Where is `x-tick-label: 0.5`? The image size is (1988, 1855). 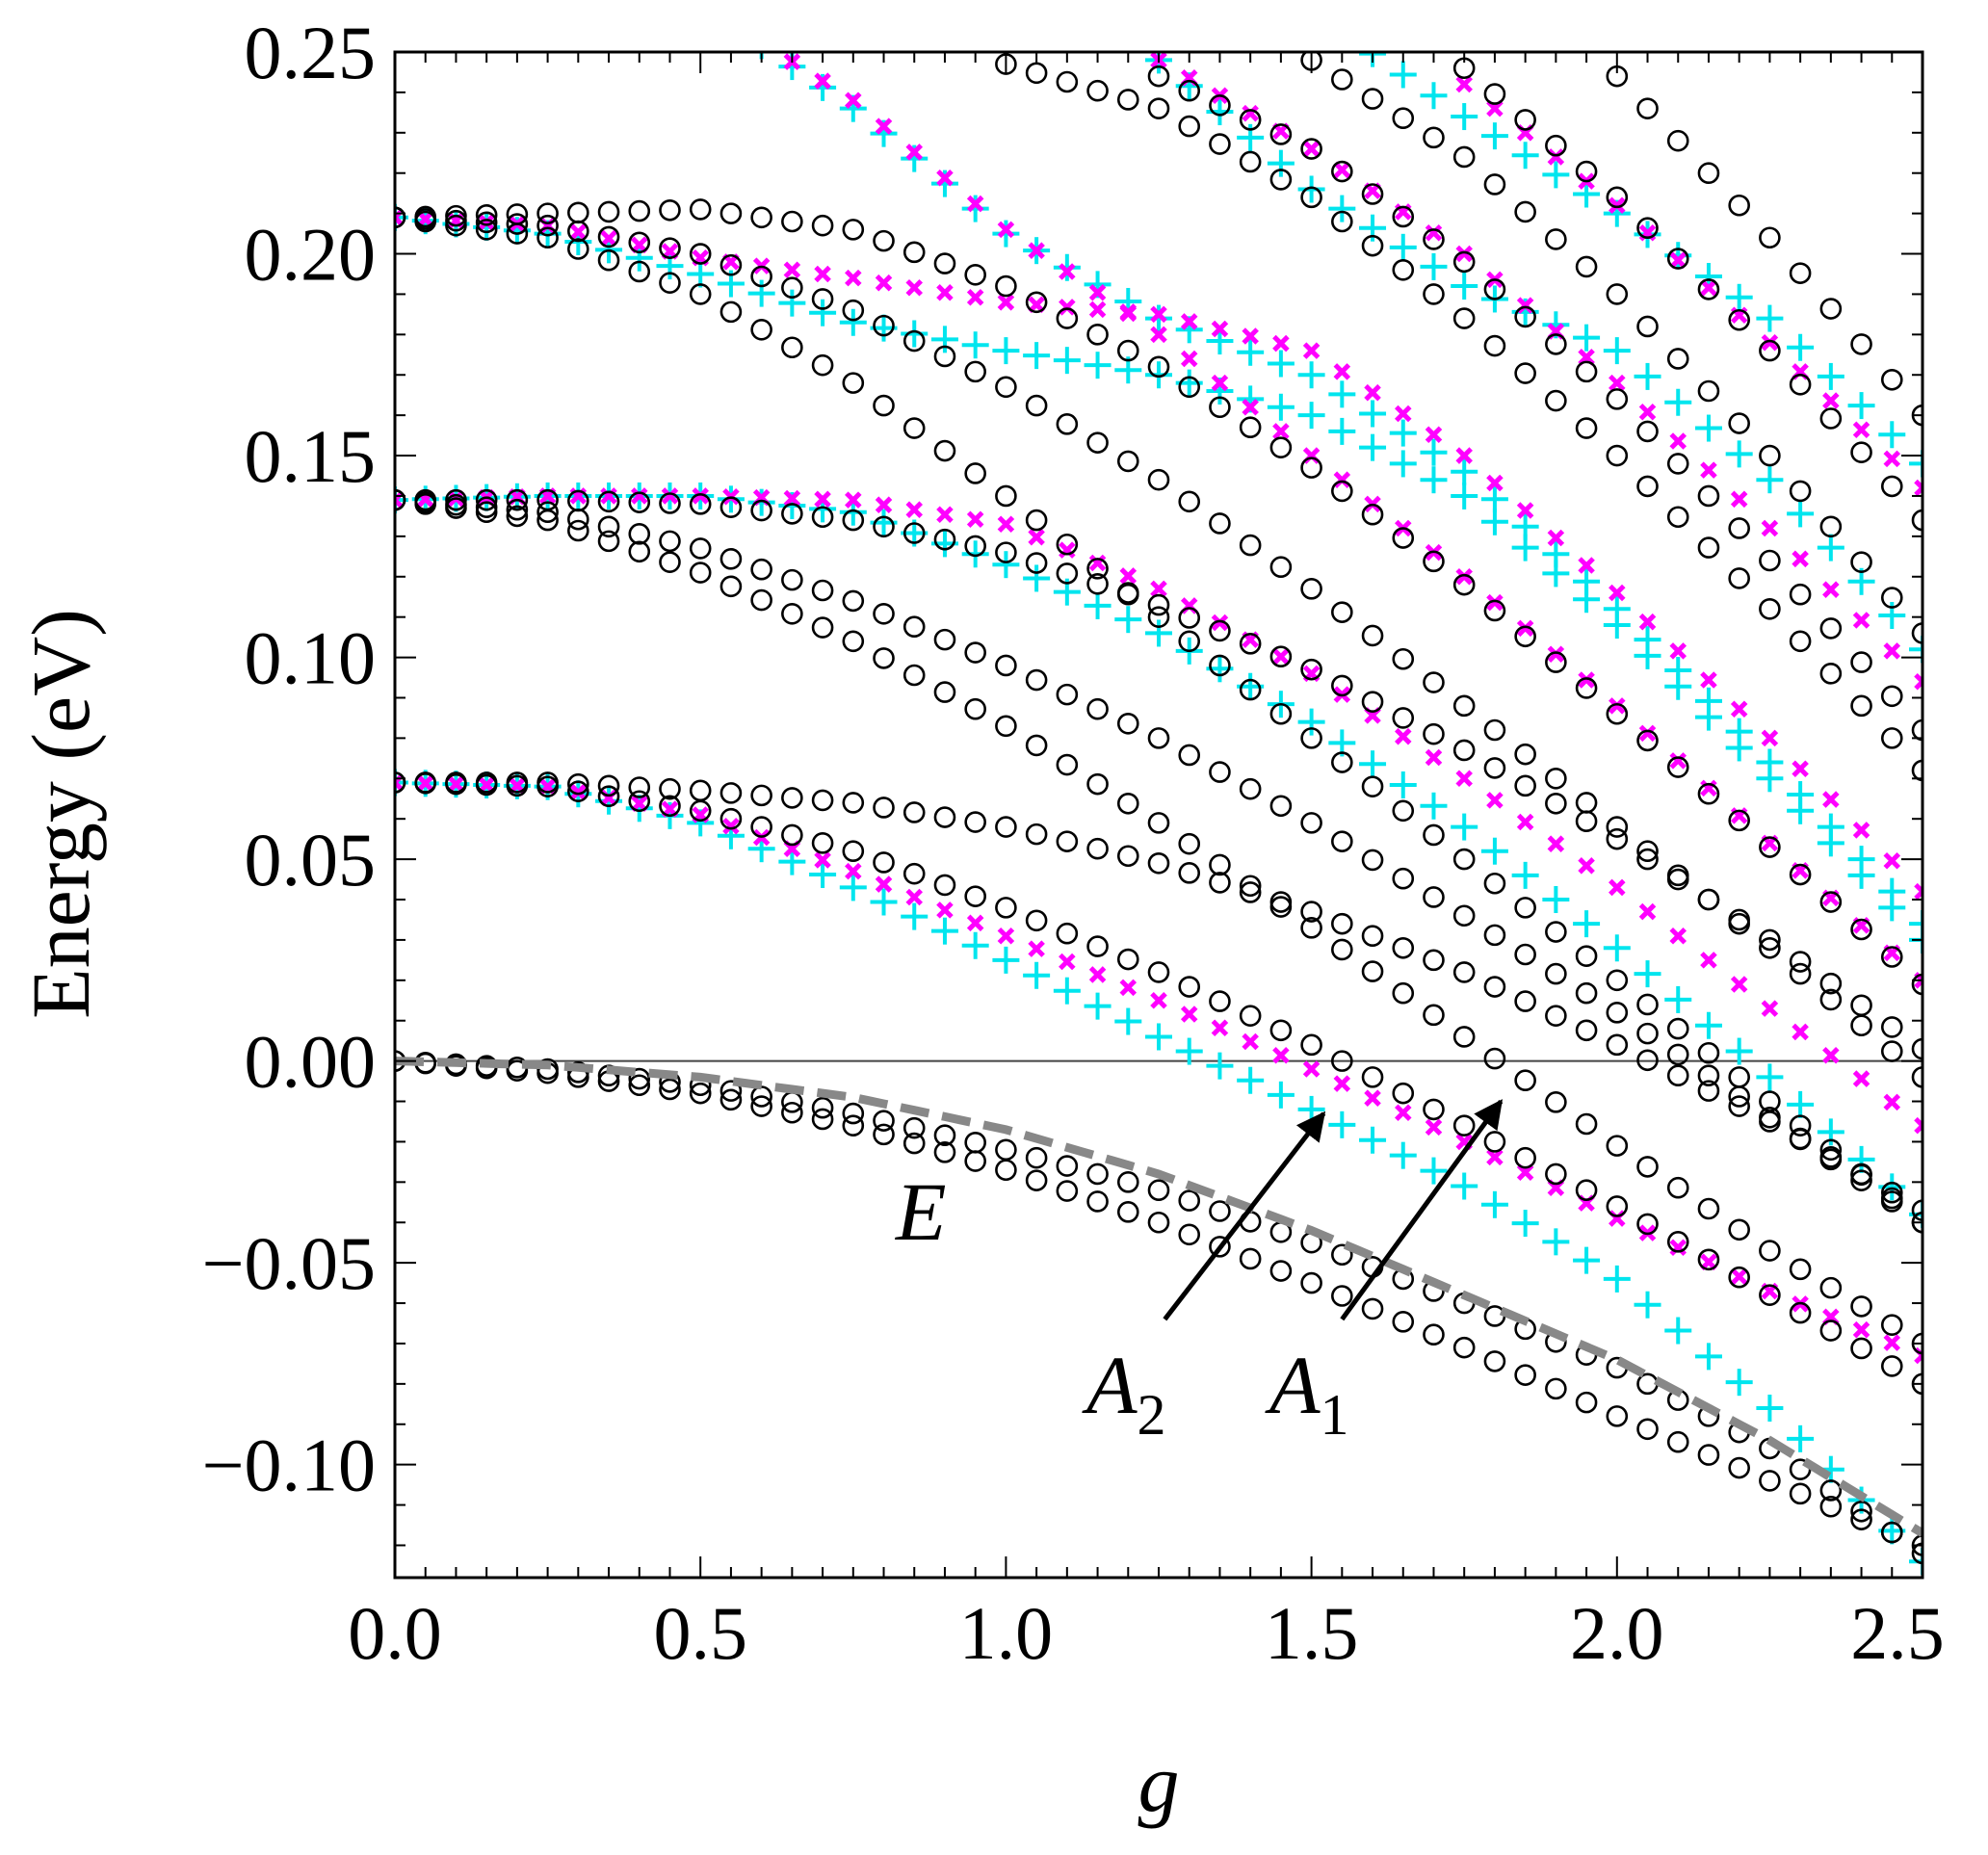
x-tick-label: 0.5 is located at coordinates (700, 1633).